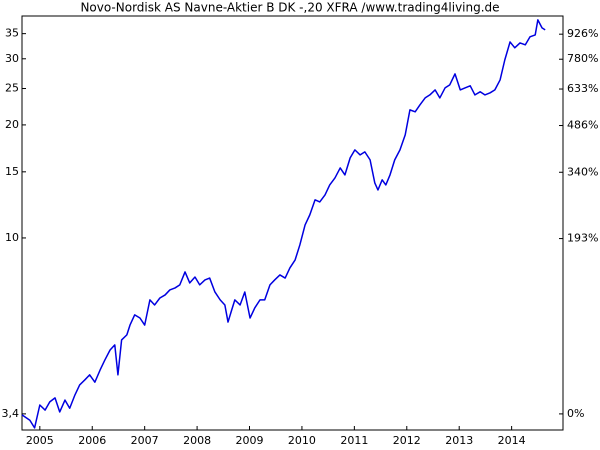  Describe the element at coordinates (12, 88) in the screenshot. I see `y-tick-label: 25` at that location.